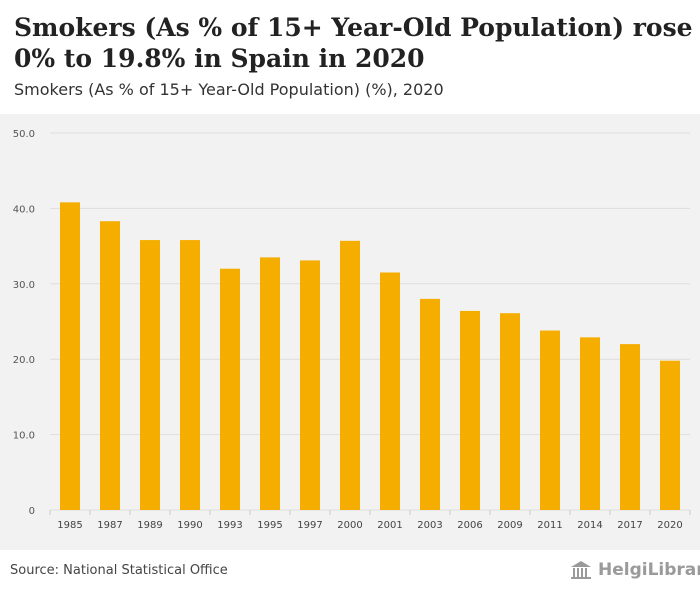 The height and width of the screenshot is (596, 700). Describe the element at coordinates (670, 435) in the screenshot. I see `bar-2020` at that location.